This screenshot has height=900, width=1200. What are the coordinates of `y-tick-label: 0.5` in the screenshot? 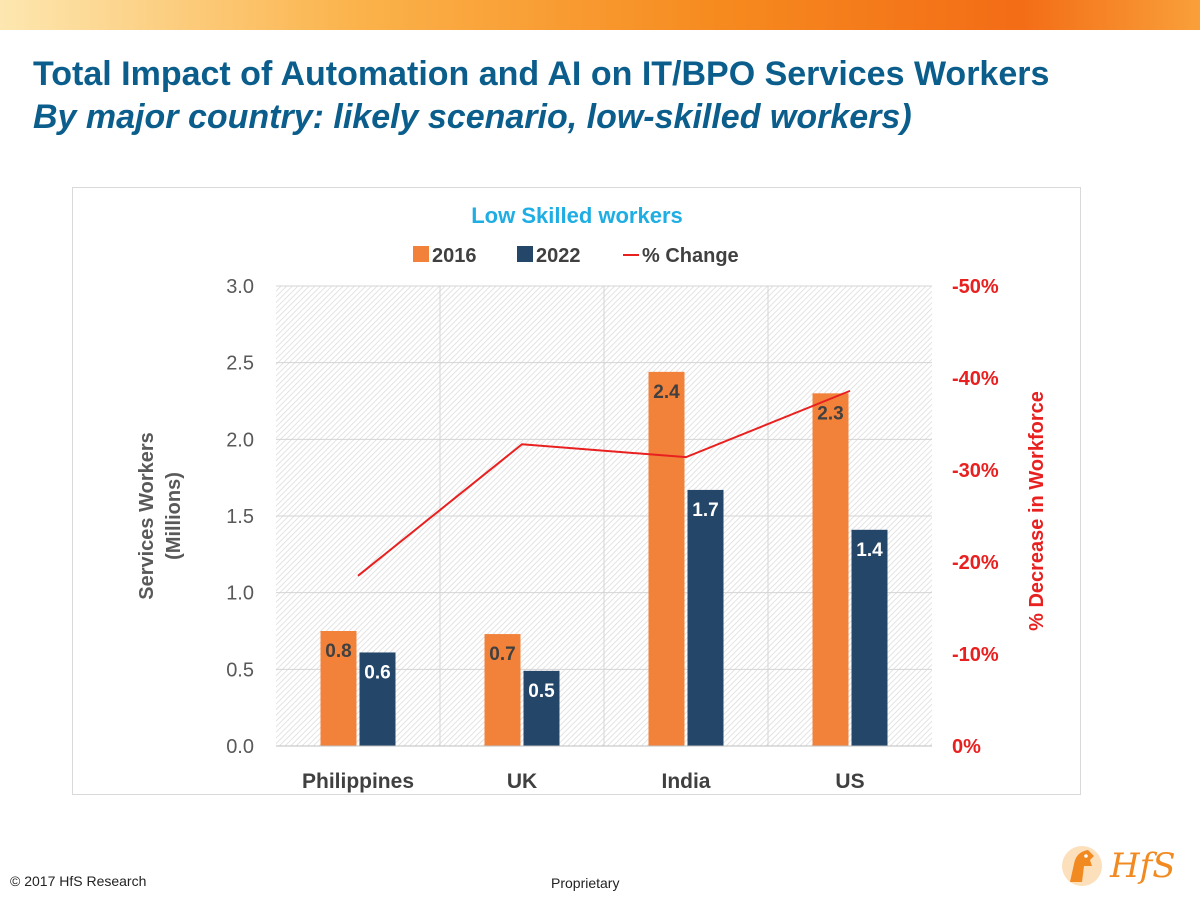 It's located at (240, 670).